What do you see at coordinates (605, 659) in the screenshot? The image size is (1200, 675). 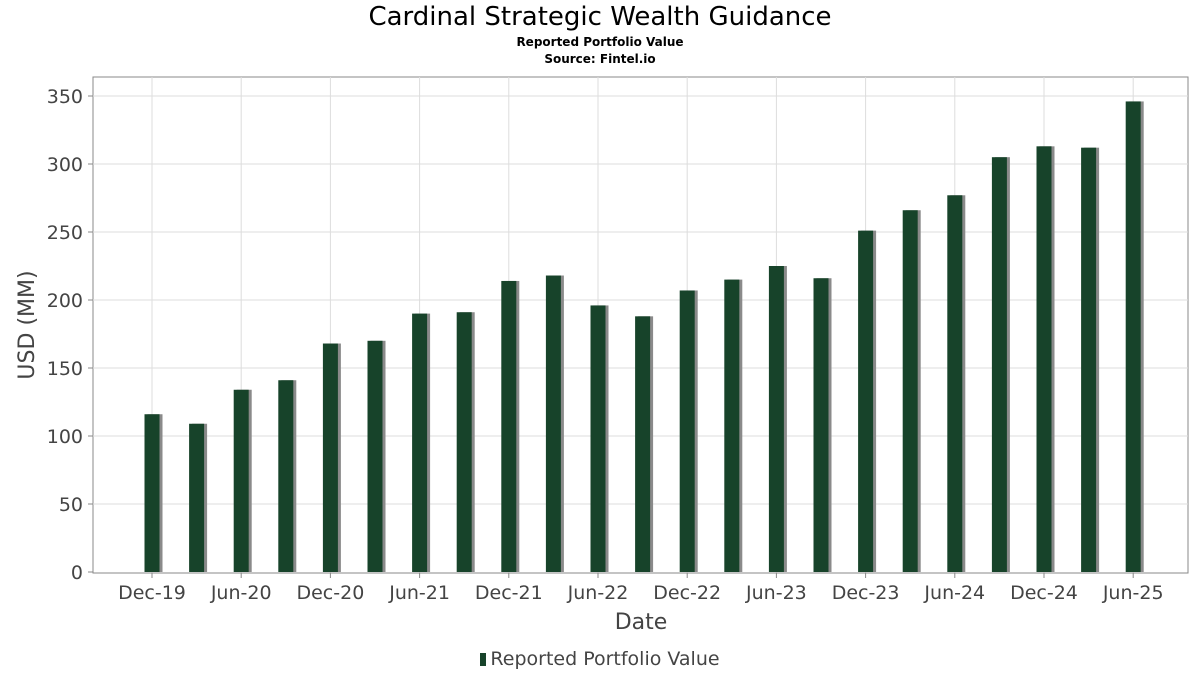 I see `legend-label: Reported Portfolio Value` at bounding box center [605, 659].